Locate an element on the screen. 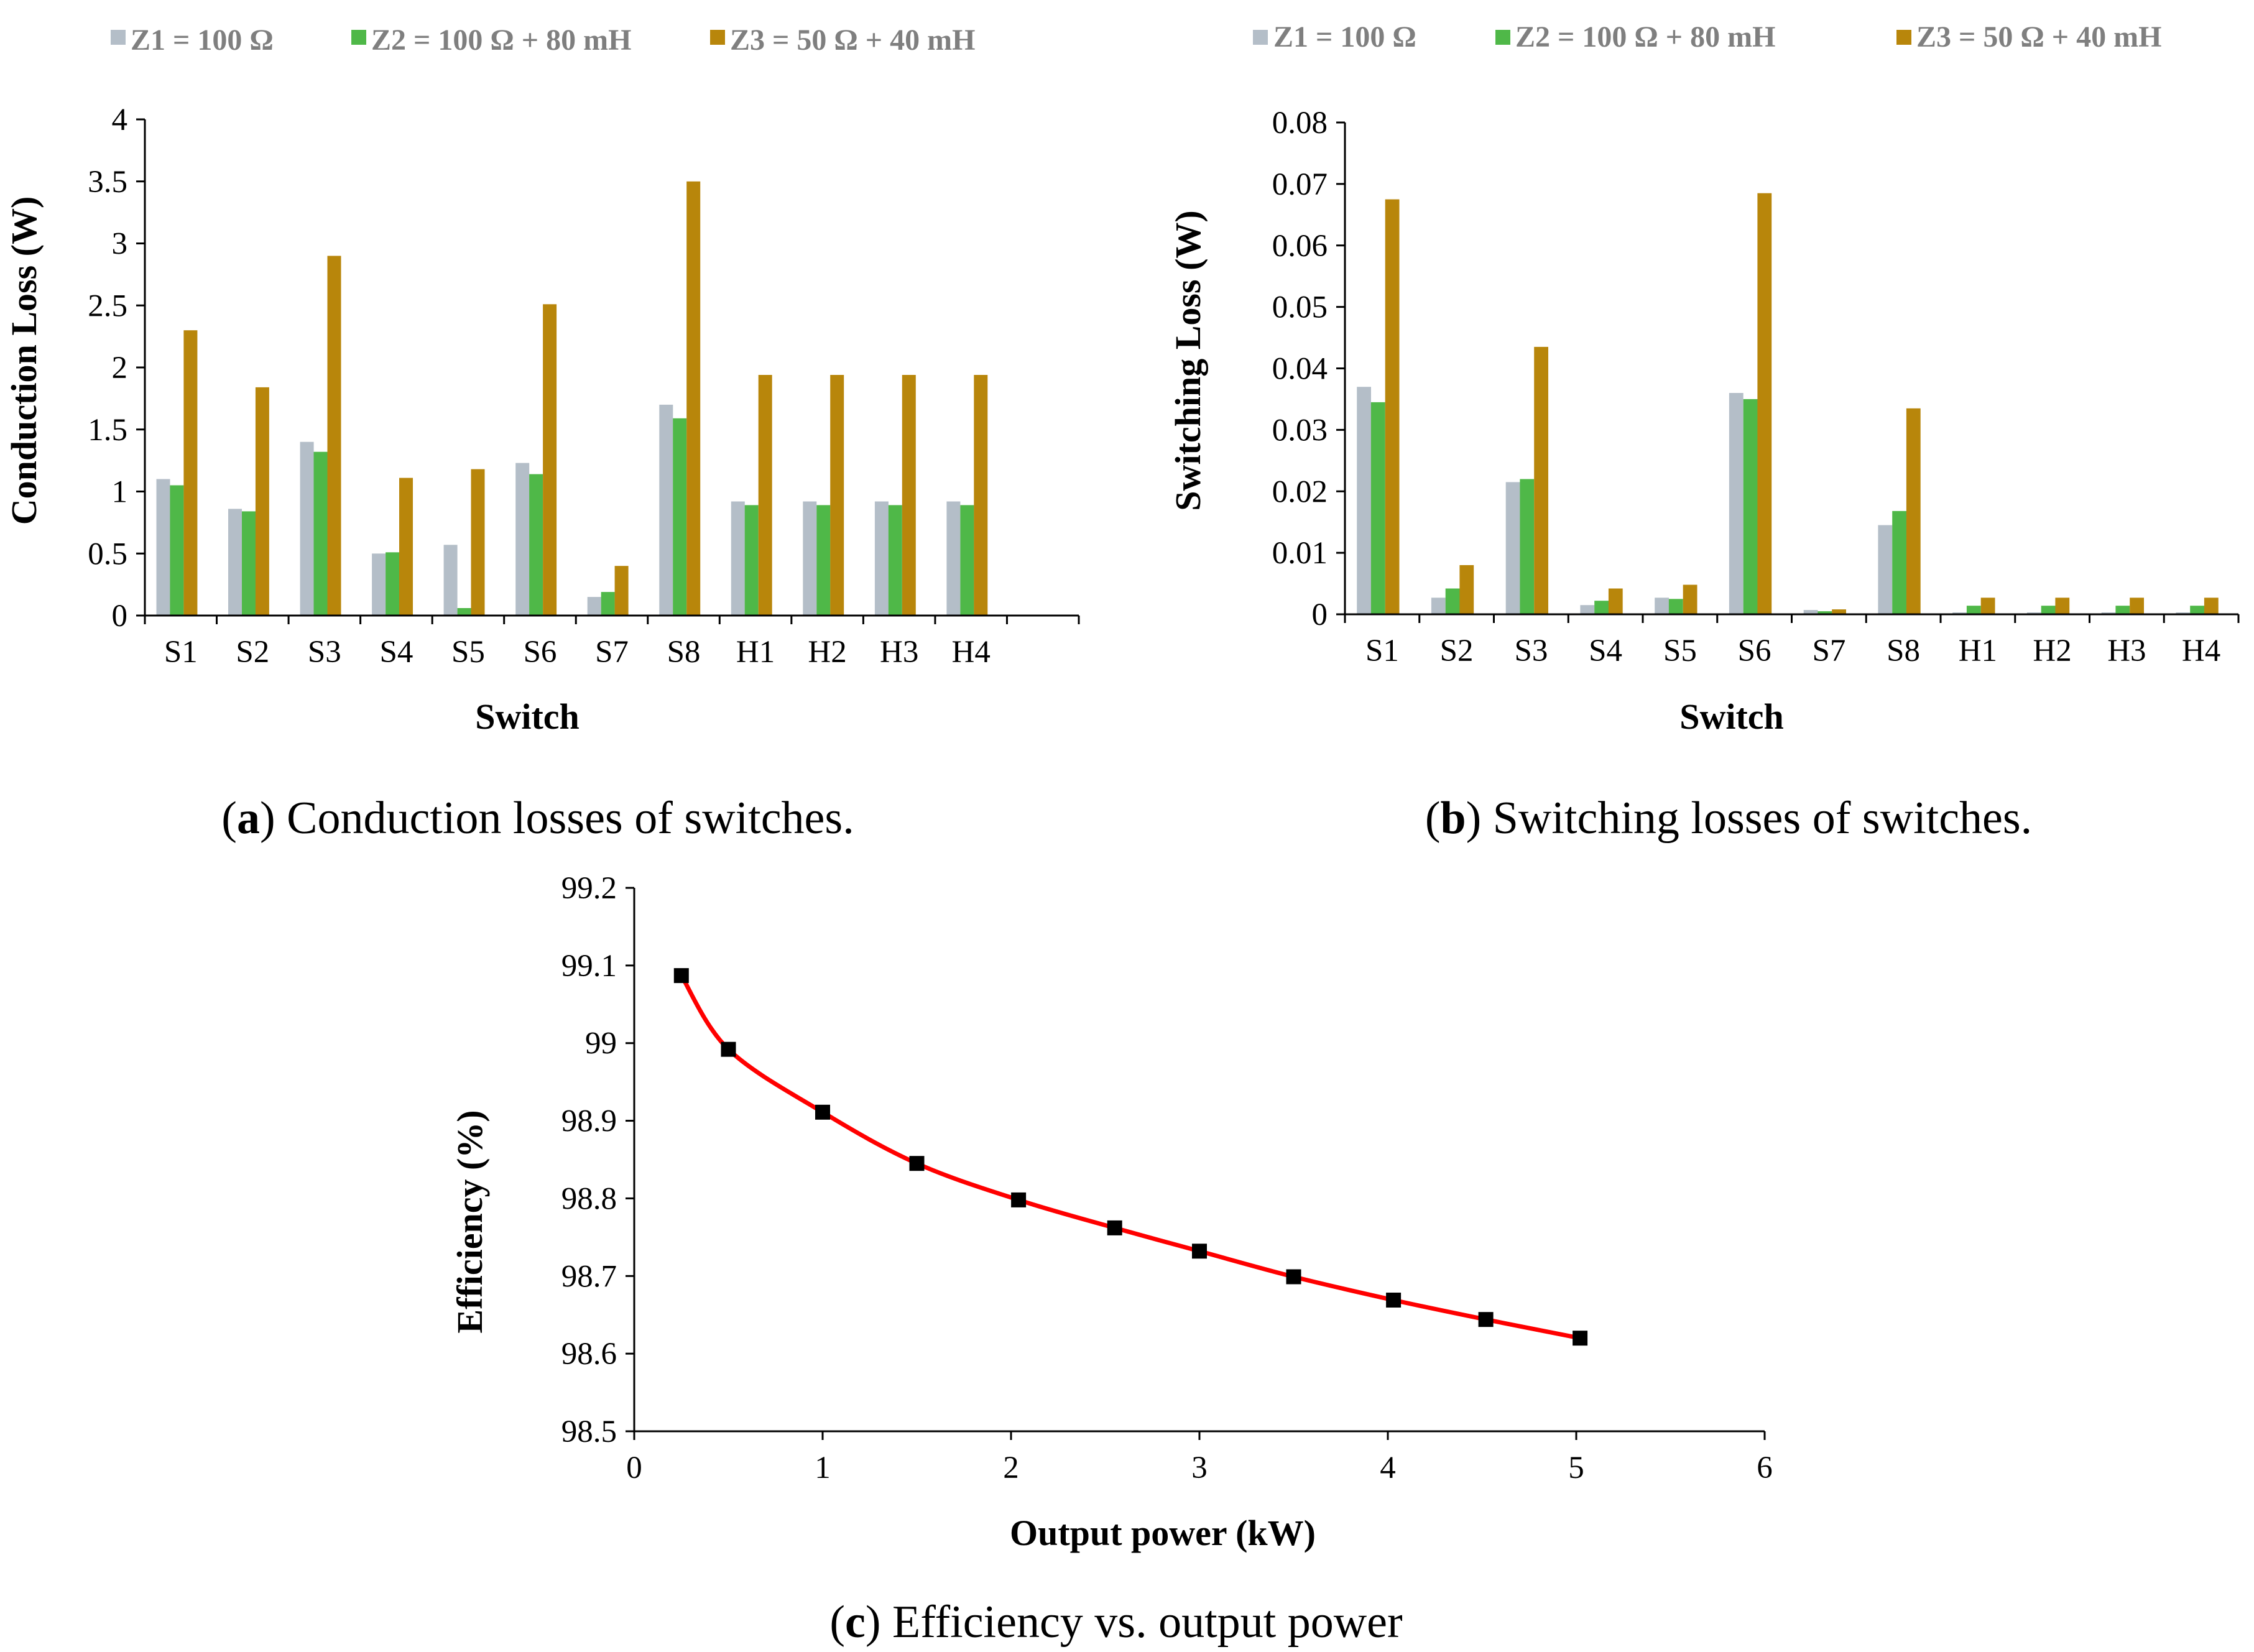 Image resolution: width=2254 pixels, height=1652 pixels. bar-s1-z2 is located at coordinates (177, 550).